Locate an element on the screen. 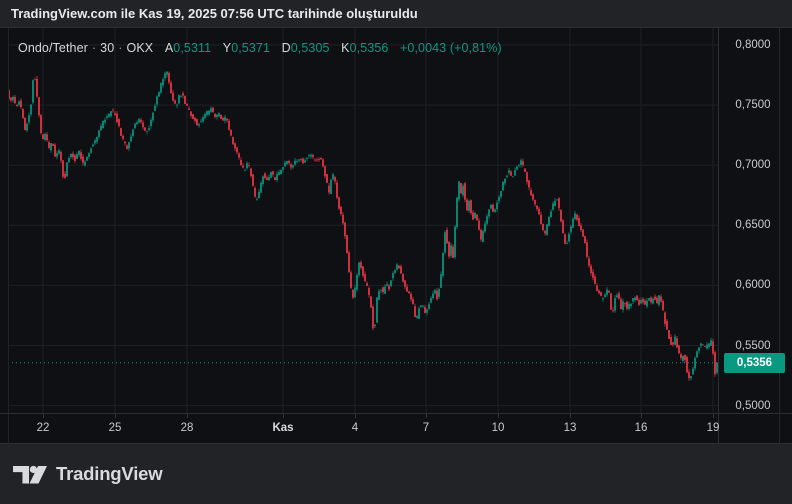  ohlc-high: Y0,5371 is located at coordinates (246, 48).